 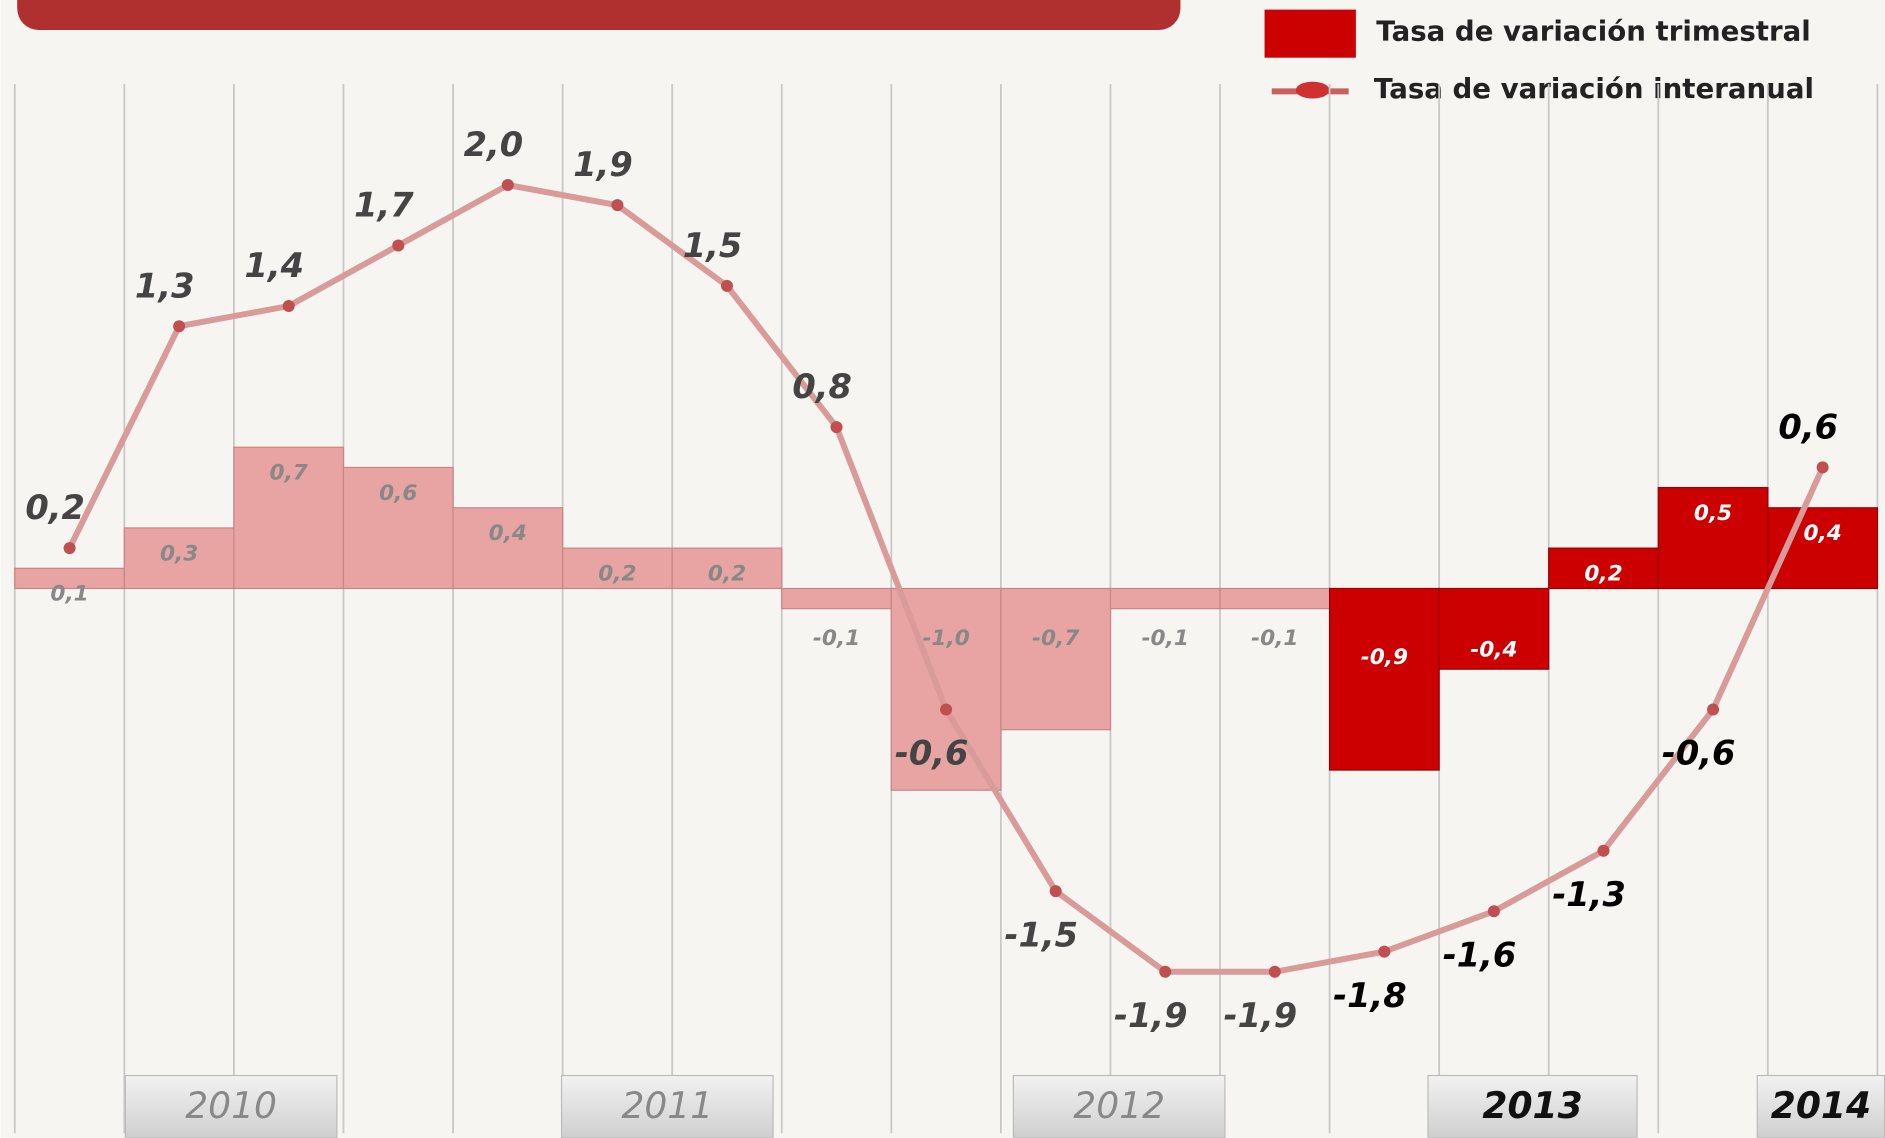 I want to click on year-label: 2013, so click(x=1532, y=1106).